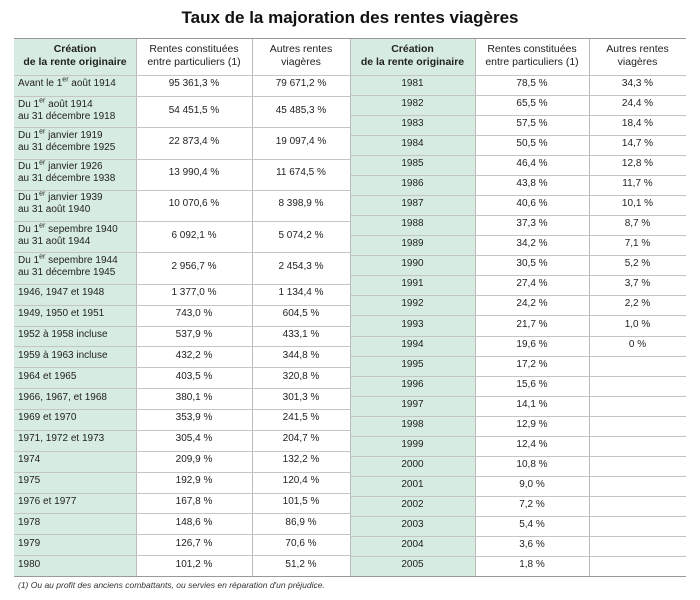 Image resolution: width=700 pixels, height=600 pixels. I want to click on autres-value: 604,5 %, so click(301, 314).